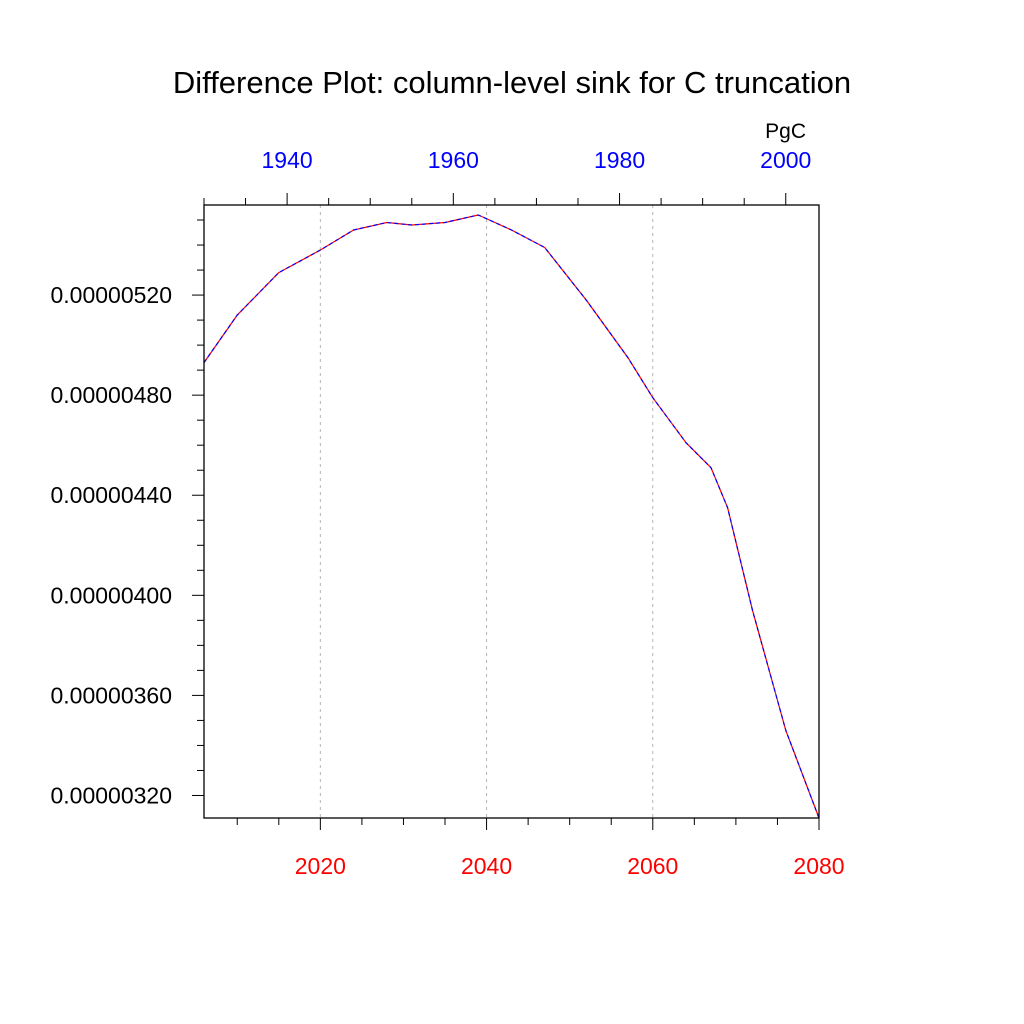  Describe the element at coordinates (785, 131) in the screenshot. I see `top-axis-unit-label: PgC` at that location.